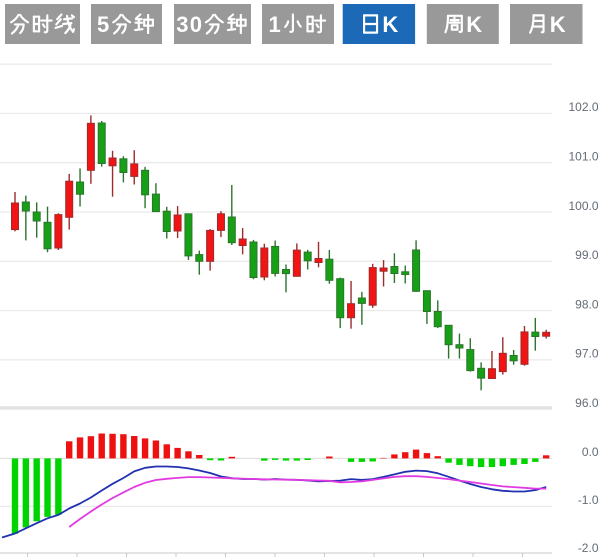 Image resolution: width=604 pixels, height=559 pixels. What do you see at coordinates (587, 403) in the screenshot?
I see `svg-text: 96.0` at bounding box center [587, 403].